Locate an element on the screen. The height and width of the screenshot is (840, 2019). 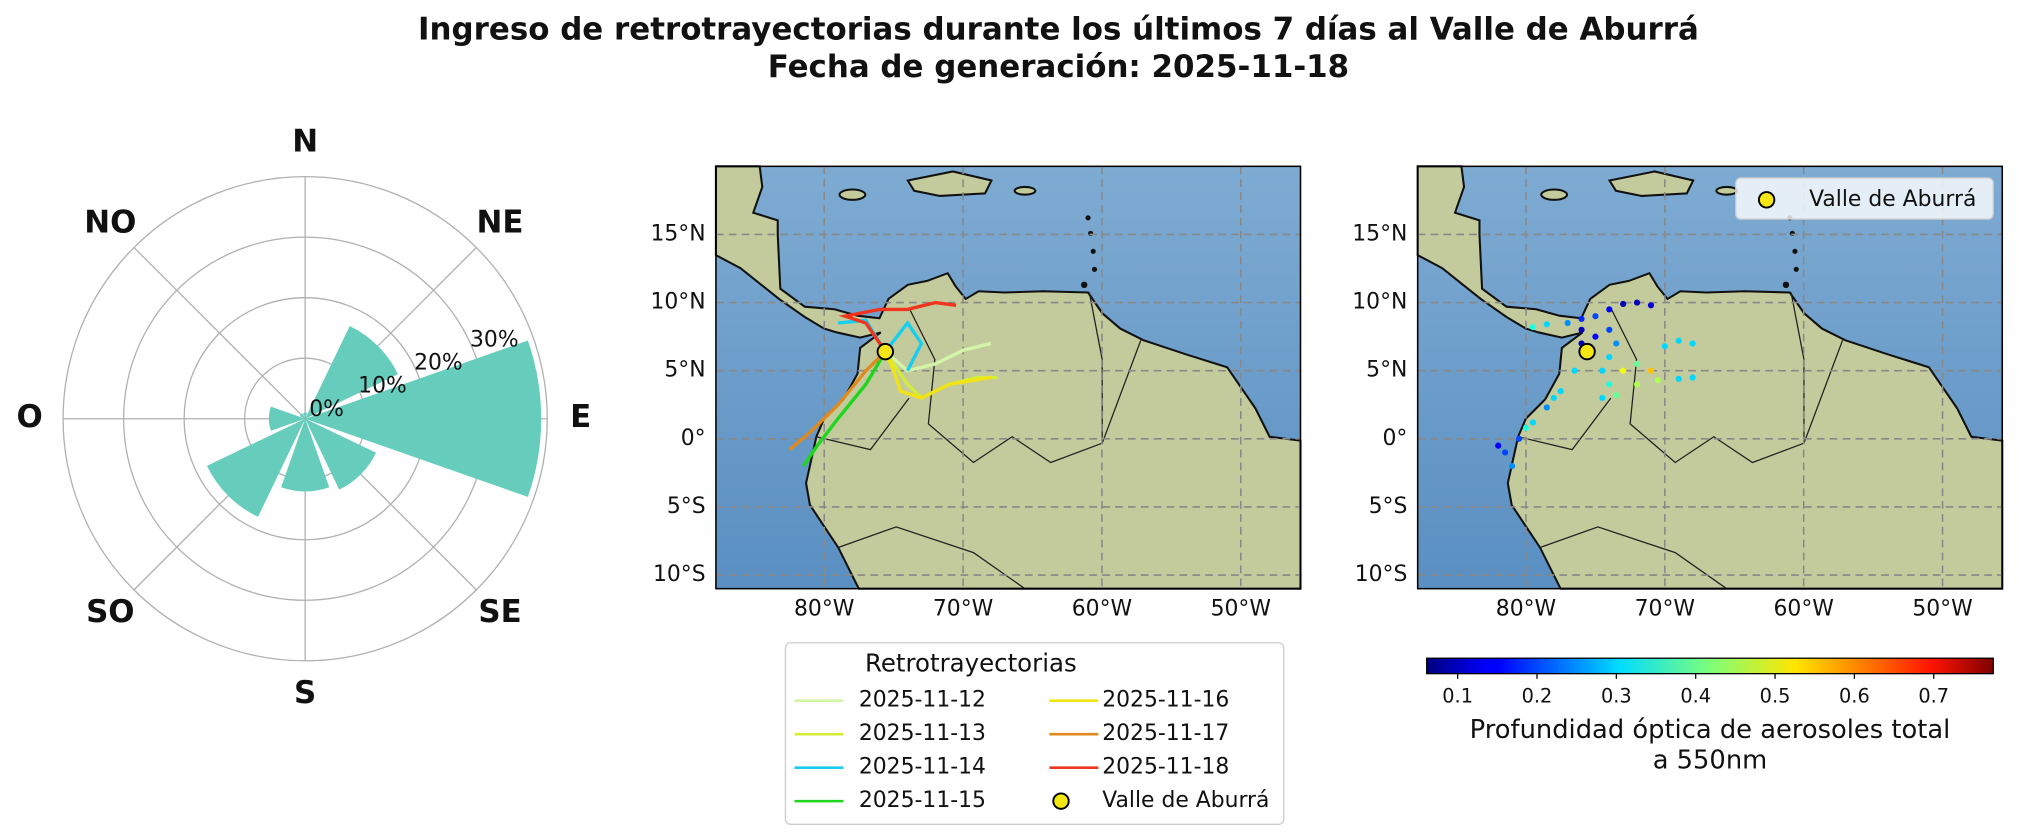
direction-label: NE is located at coordinates (500, 222).